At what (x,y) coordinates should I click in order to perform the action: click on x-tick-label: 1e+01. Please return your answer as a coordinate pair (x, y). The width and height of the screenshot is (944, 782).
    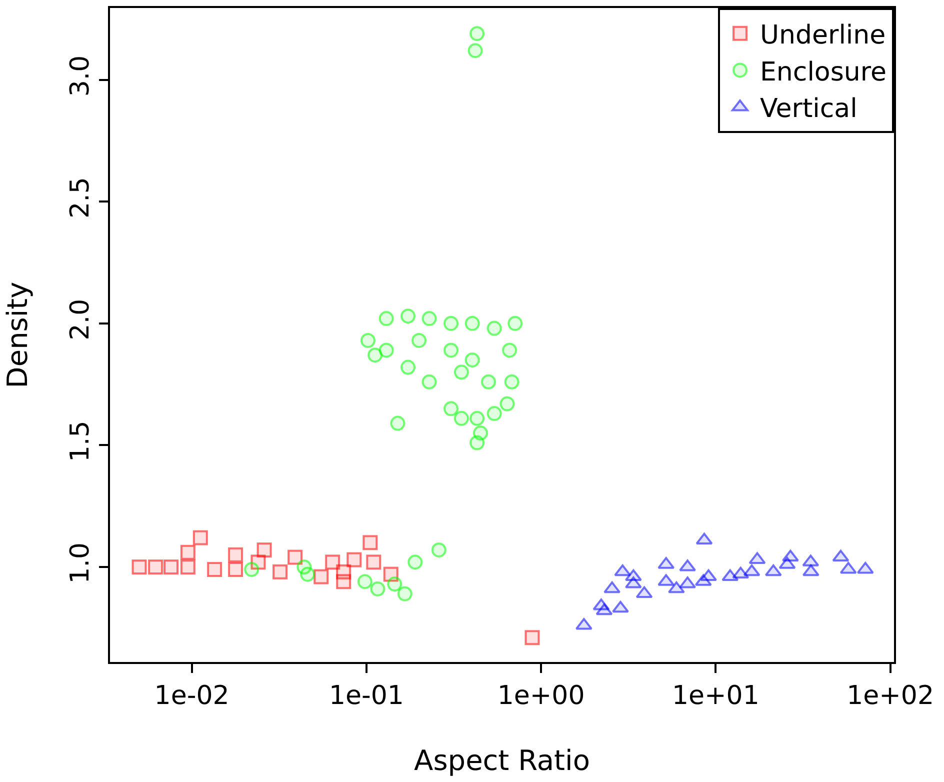
    Looking at the image, I should click on (716, 696).